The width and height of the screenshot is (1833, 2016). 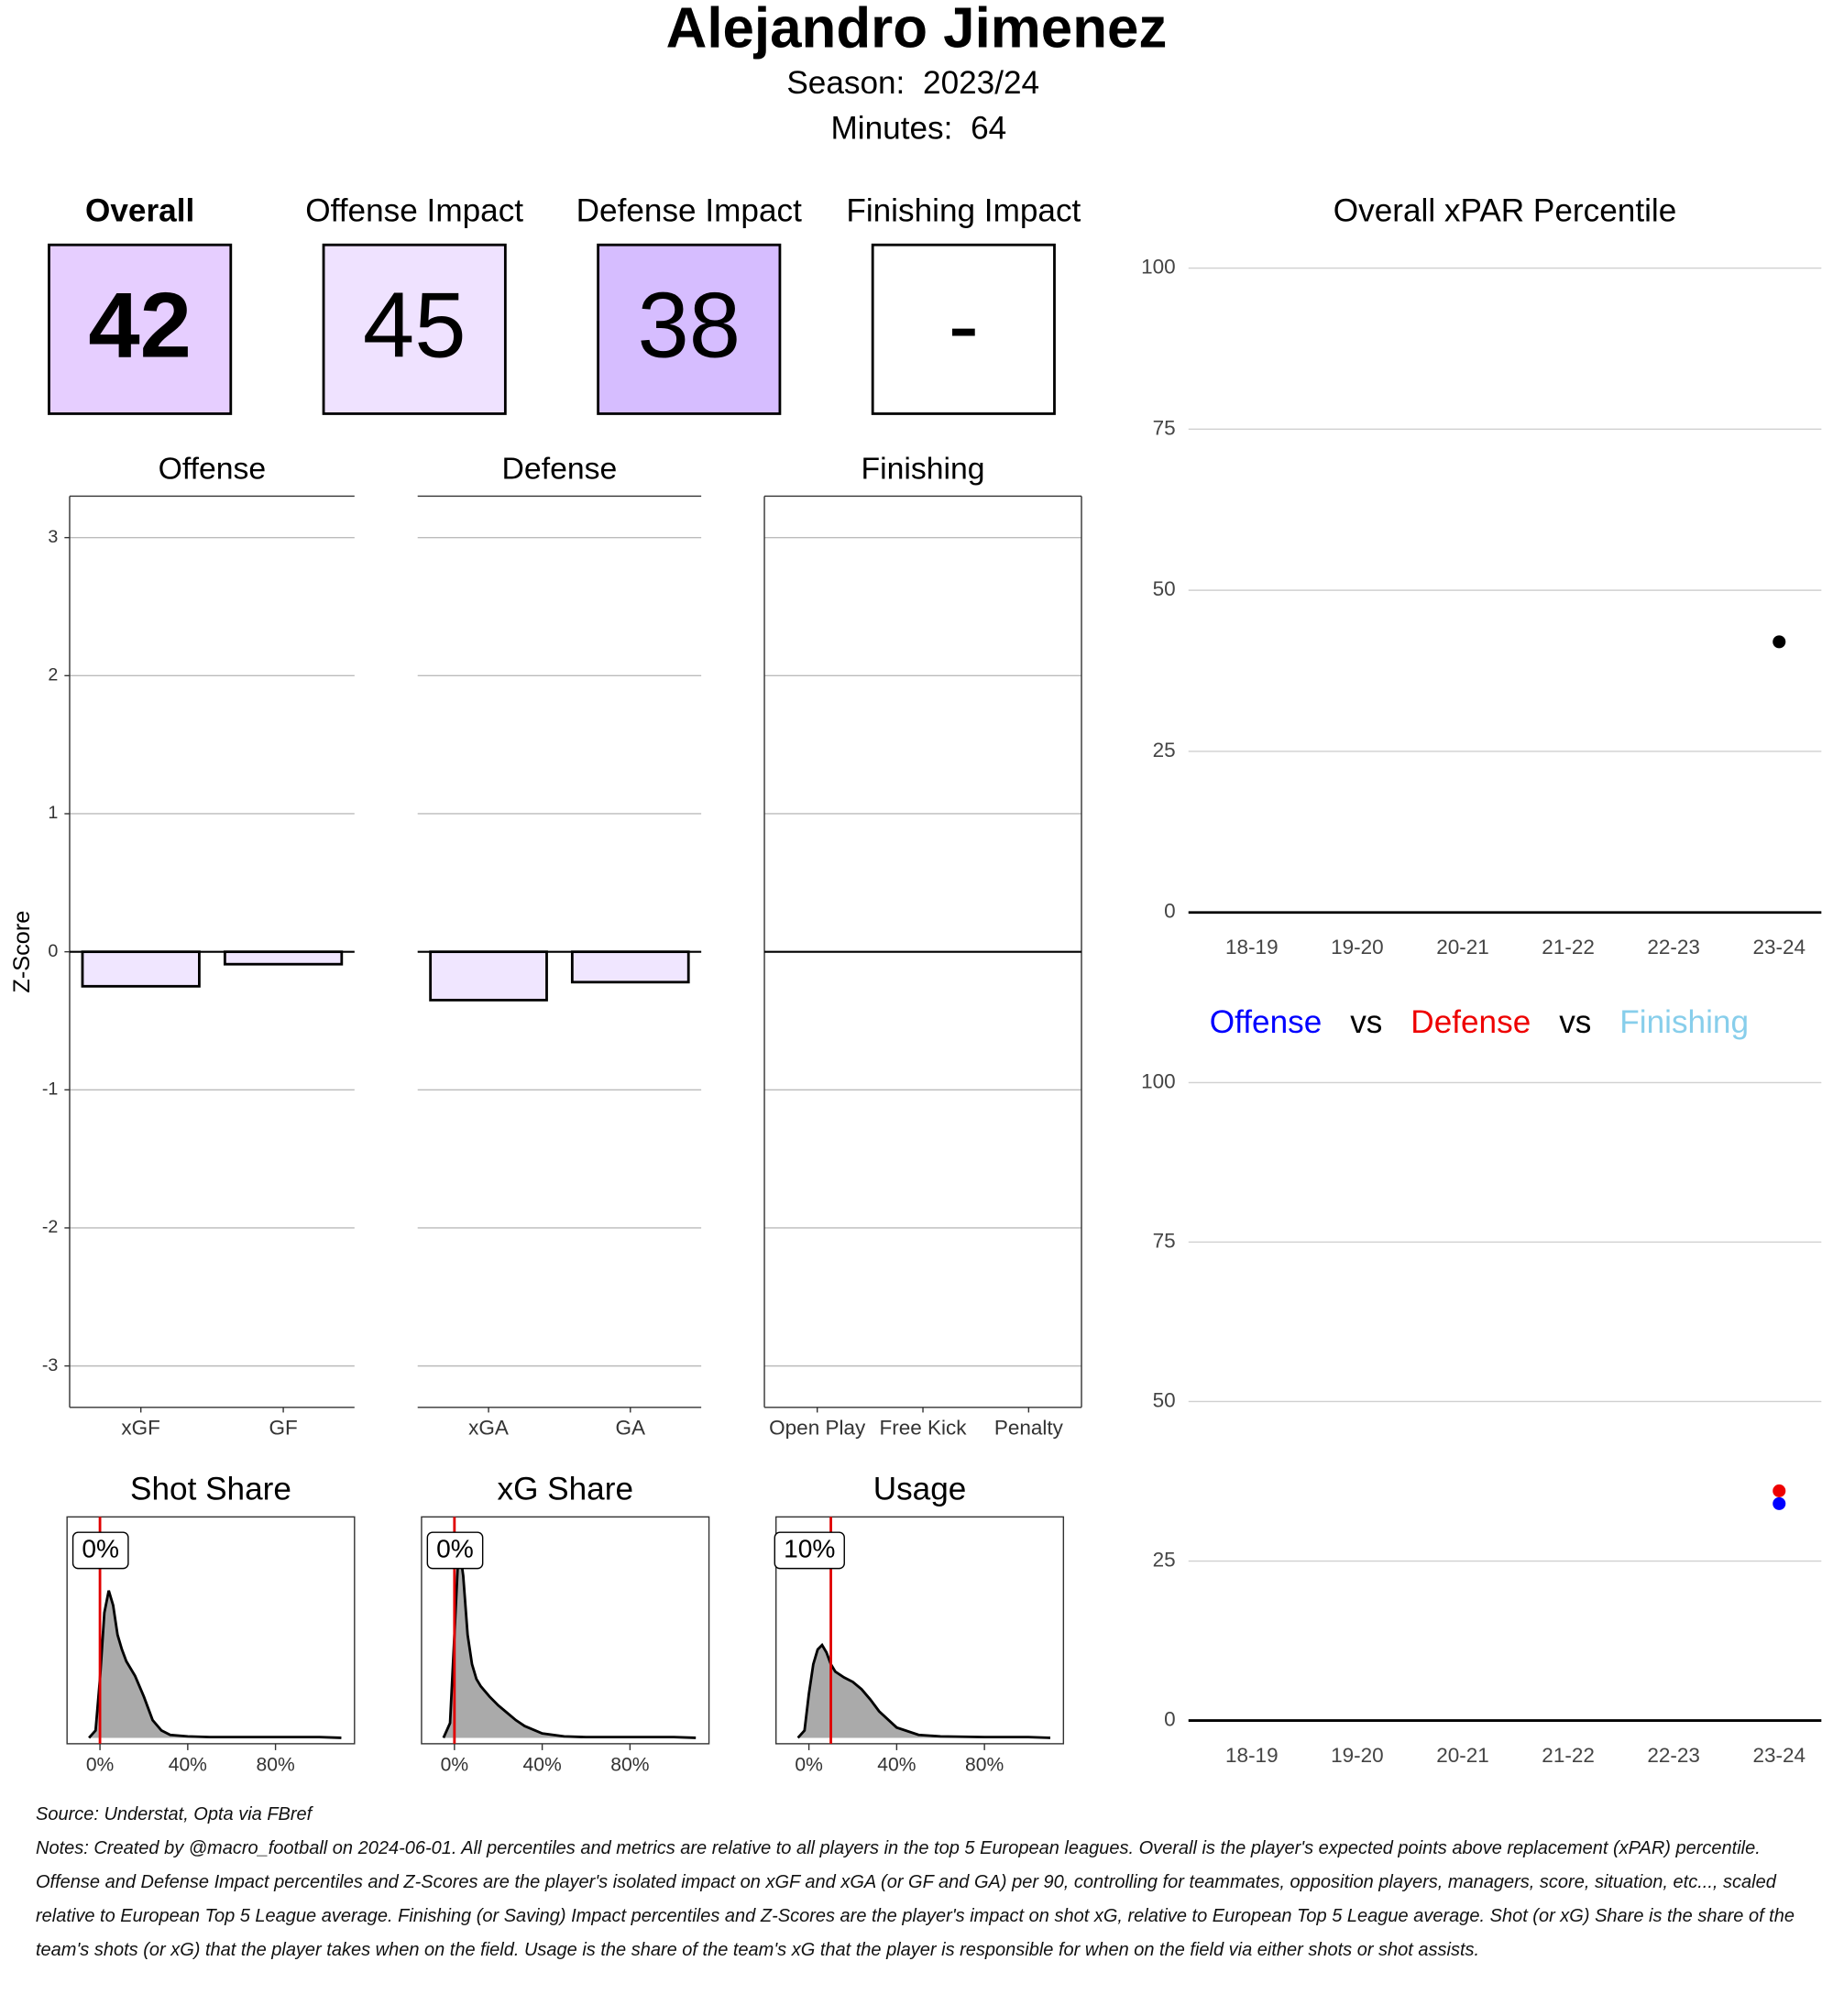 I want to click on tile-value: -, so click(x=963, y=326).